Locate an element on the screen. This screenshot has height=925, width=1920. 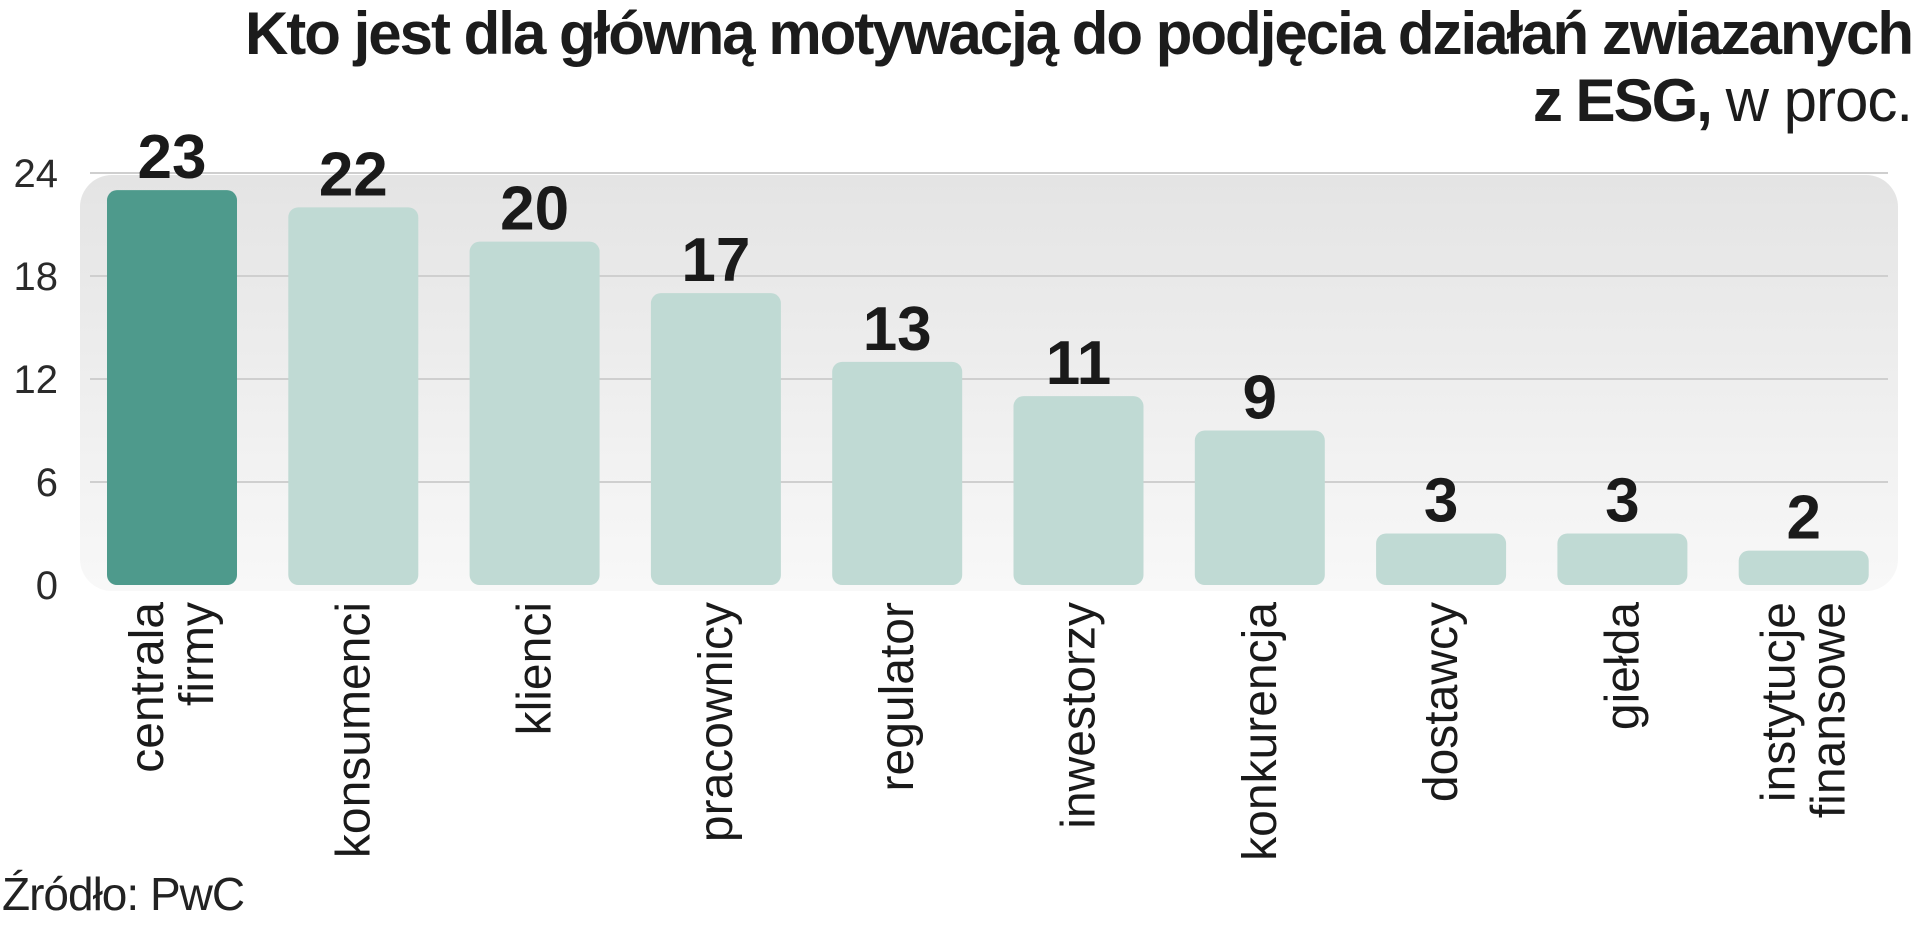
y-tick-label: 12 is located at coordinates (36, 380).